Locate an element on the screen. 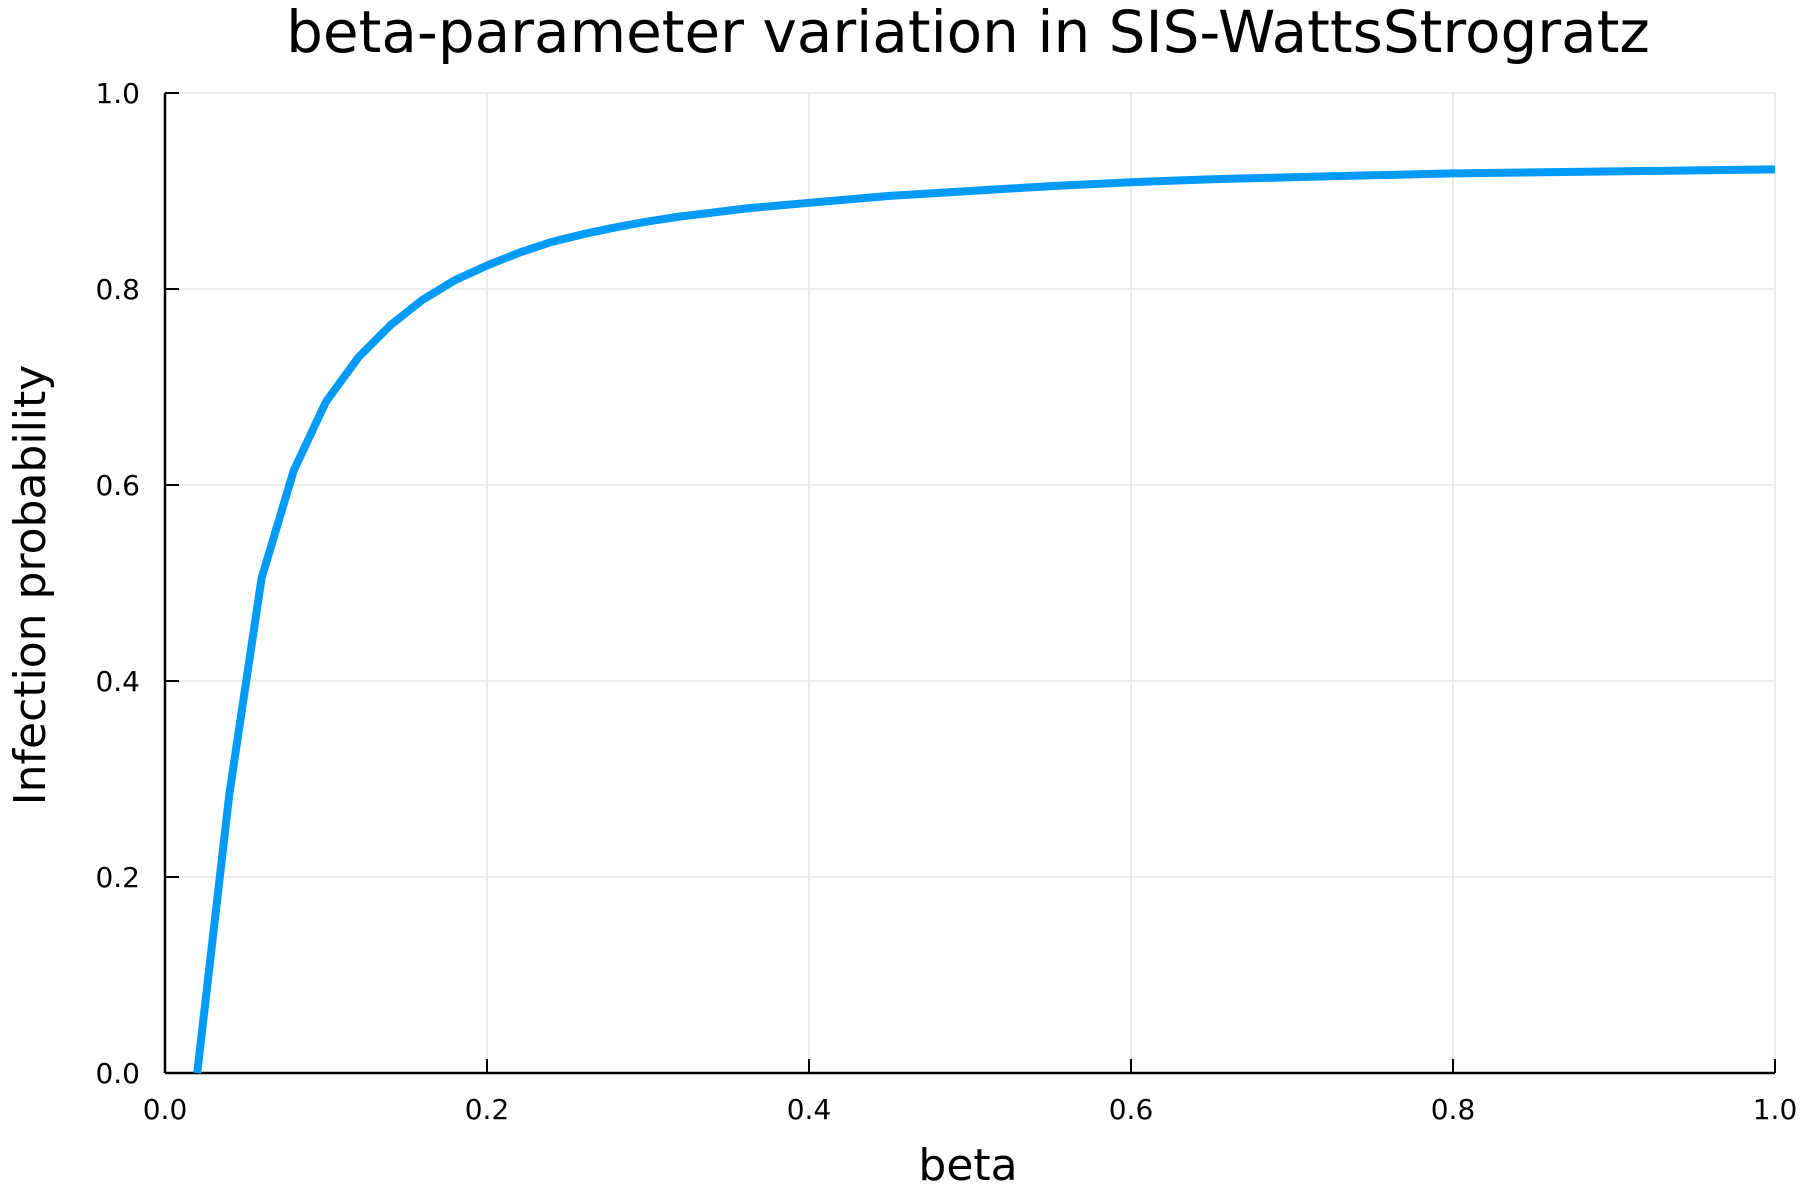 Image resolution: width=1800 pixels, height=1200 pixels. x-tick-label-4: 0.8 is located at coordinates (1453, 1109).